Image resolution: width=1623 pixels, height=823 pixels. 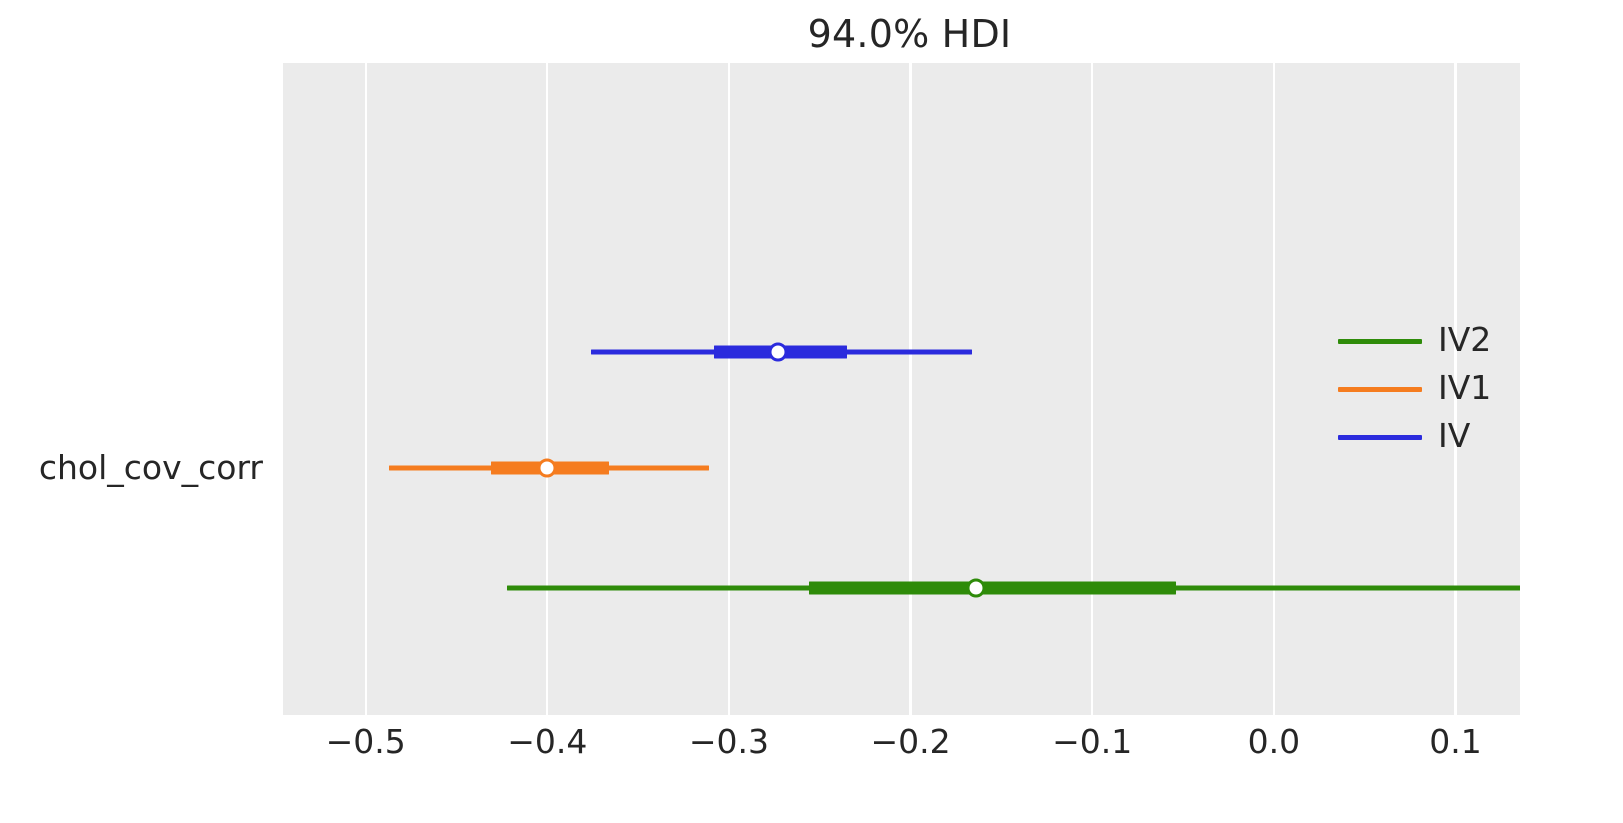 What do you see at coordinates (778, 352) in the screenshot?
I see `point-estimate-marker-iv` at bounding box center [778, 352].